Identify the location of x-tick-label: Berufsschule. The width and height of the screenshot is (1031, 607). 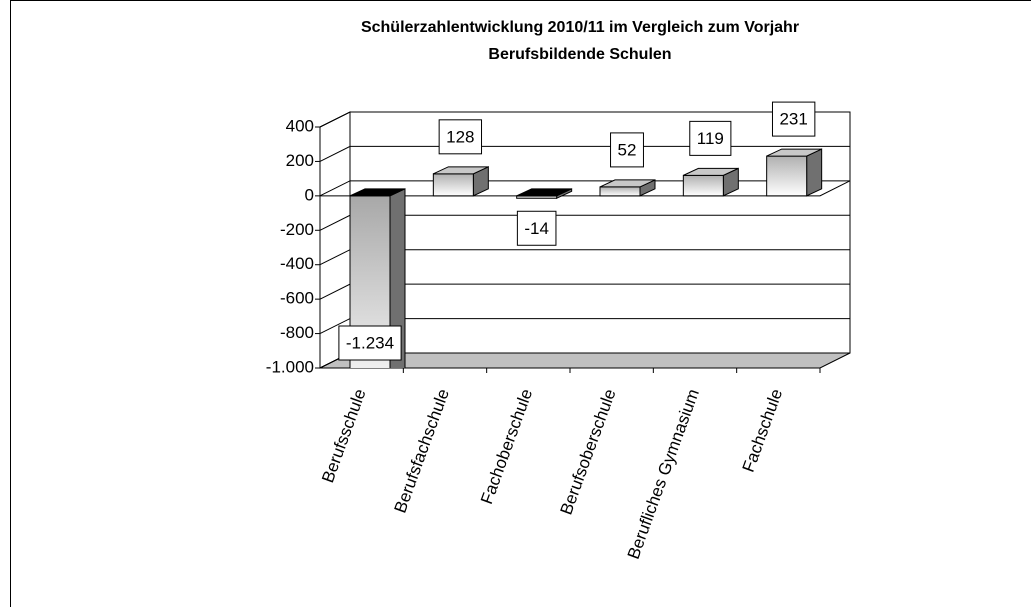
(343, 435).